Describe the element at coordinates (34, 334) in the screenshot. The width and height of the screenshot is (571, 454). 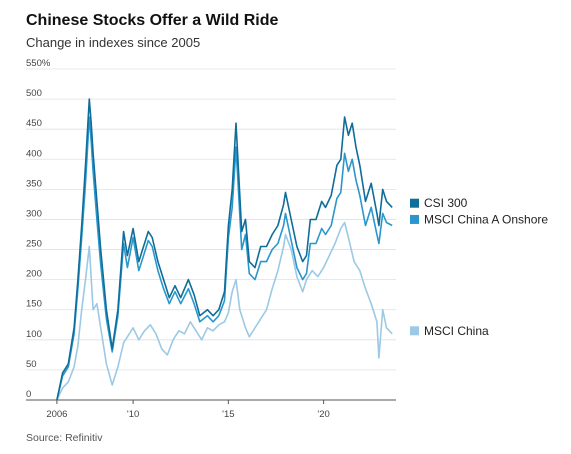
I see `y-tick-label: 100` at that location.